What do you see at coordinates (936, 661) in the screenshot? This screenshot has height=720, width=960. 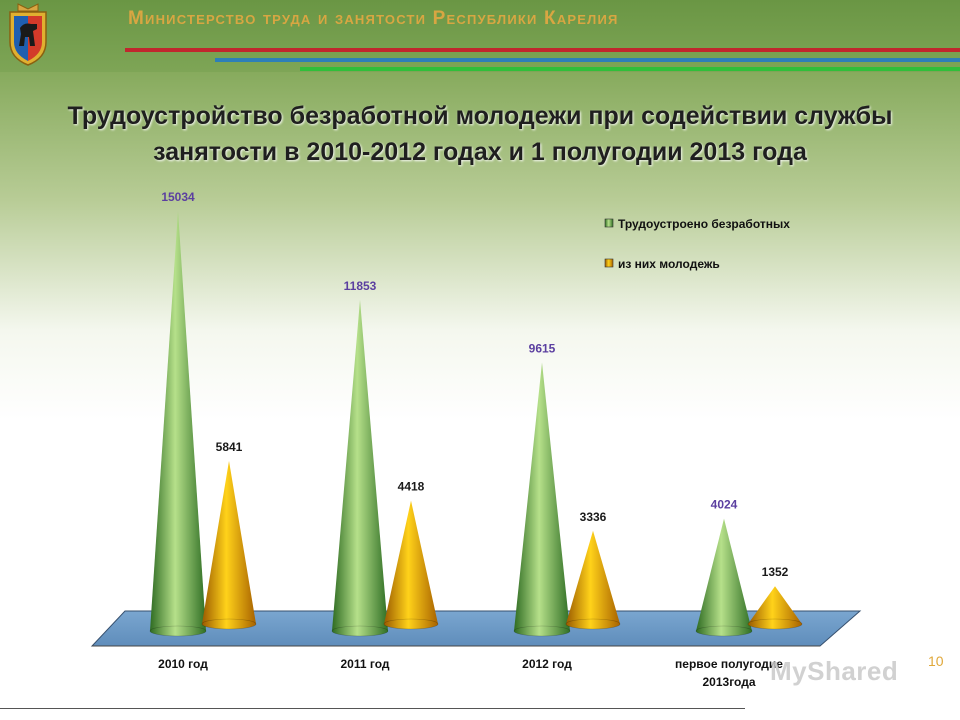 I see `slide-number: 10` at bounding box center [936, 661].